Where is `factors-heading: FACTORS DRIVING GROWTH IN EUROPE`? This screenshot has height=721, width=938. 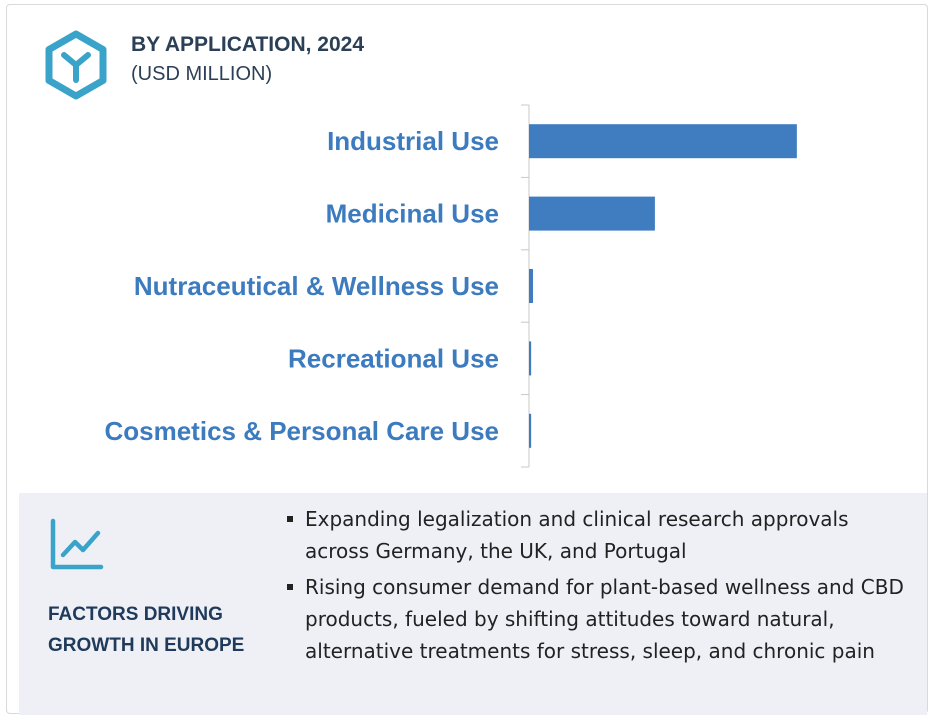 factors-heading: FACTORS DRIVING GROWTH IN EUROPE is located at coordinates (146, 630).